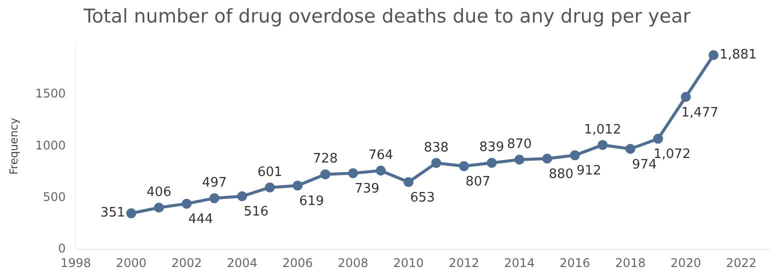  Describe the element at coordinates (256, 212) in the screenshot. I see `data-label: 516` at that location.